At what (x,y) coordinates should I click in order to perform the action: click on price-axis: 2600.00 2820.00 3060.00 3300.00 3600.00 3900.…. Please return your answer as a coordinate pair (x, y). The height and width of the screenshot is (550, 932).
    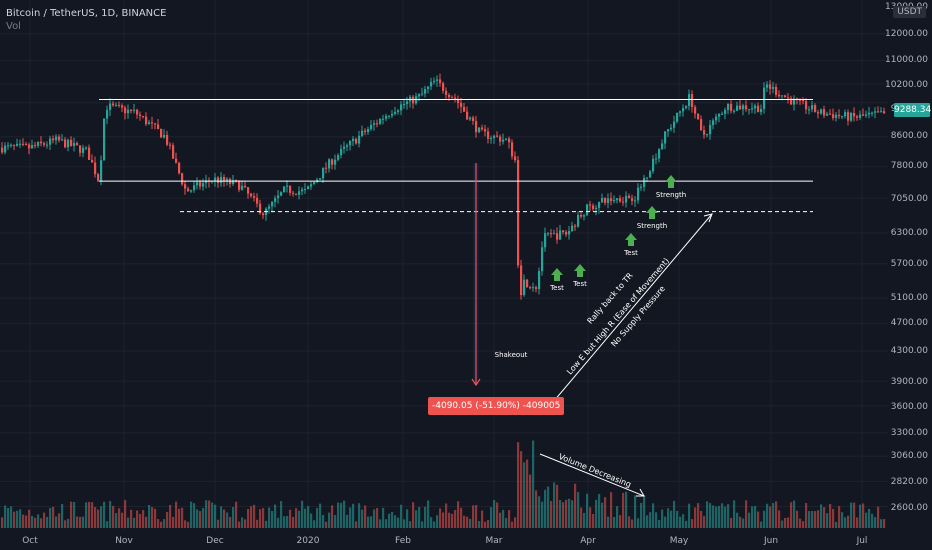
    Looking at the image, I should click on (906, 257).